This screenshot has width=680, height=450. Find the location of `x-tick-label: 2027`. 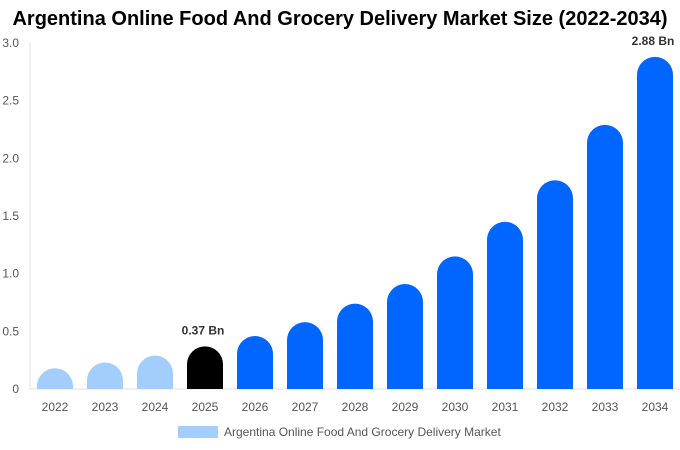

x-tick-label: 2027 is located at coordinates (305, 407).